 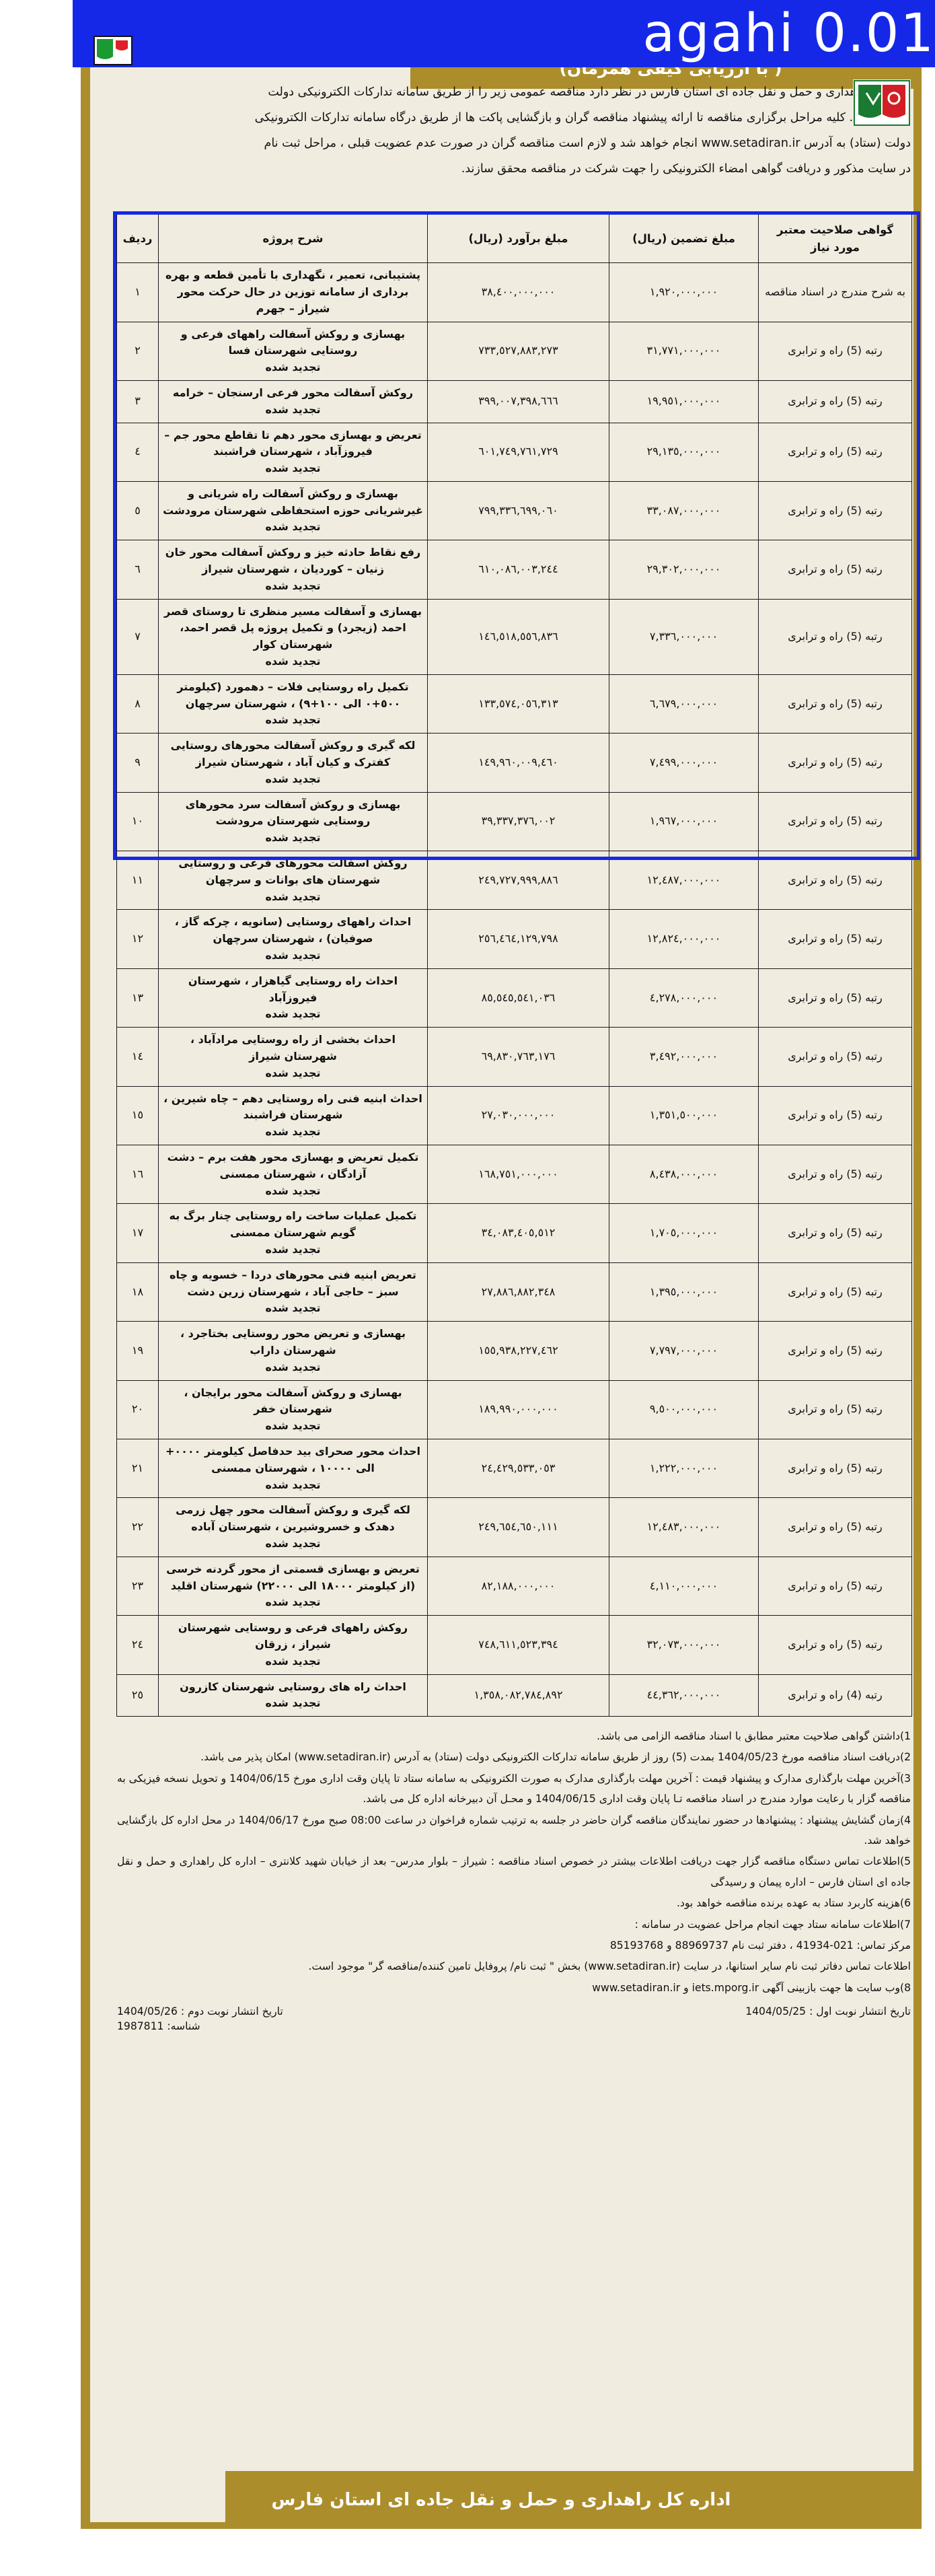 What do you see at coordinates (137, 636) in the screenshot?
I see `cell-row-number: ٧` at bounding box center [137, 636].